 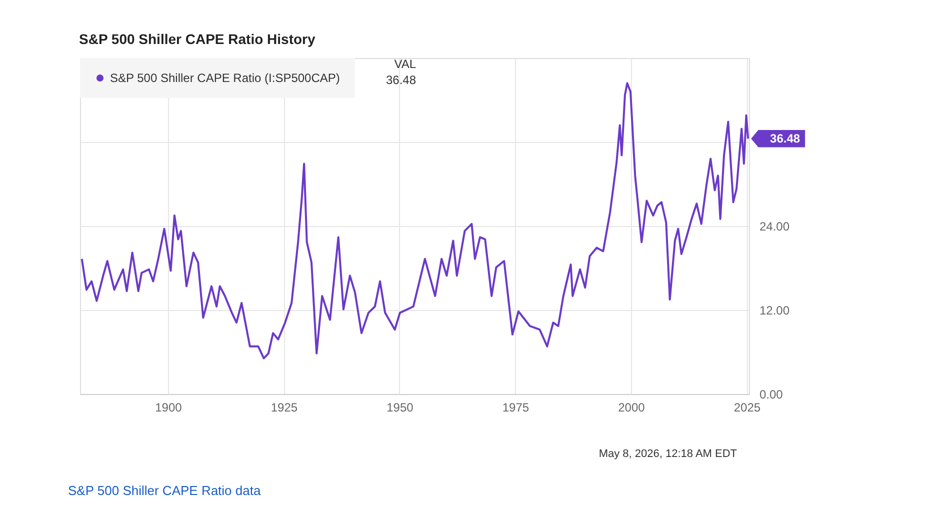 What do you see at coordinates (225, 78) in the screenshot?
I see `legend-label: S&P 500 Shiller CAPE Ratio (I:SP500CAP)` at bounding box center [225, 78].